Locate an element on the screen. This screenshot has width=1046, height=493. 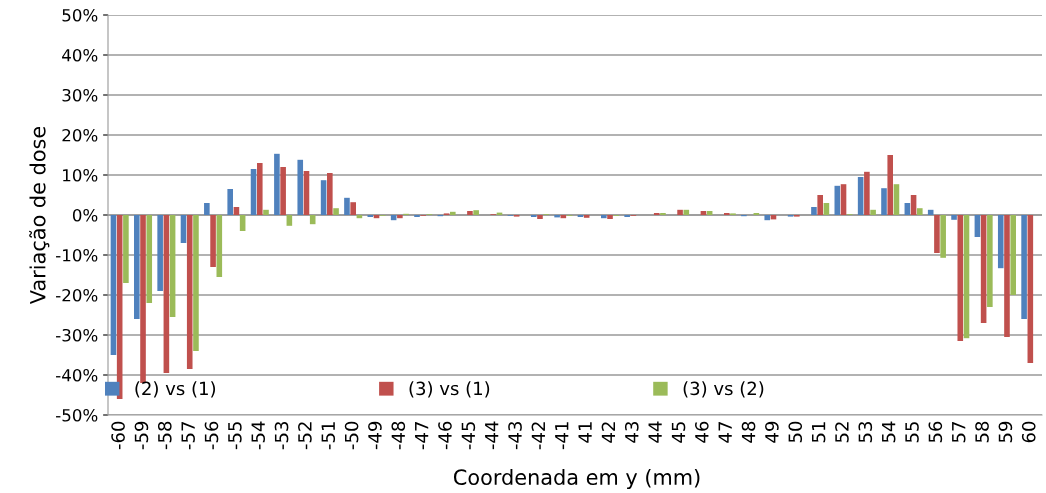
x-tick-label: 44 is located at coordinates (655, 432).